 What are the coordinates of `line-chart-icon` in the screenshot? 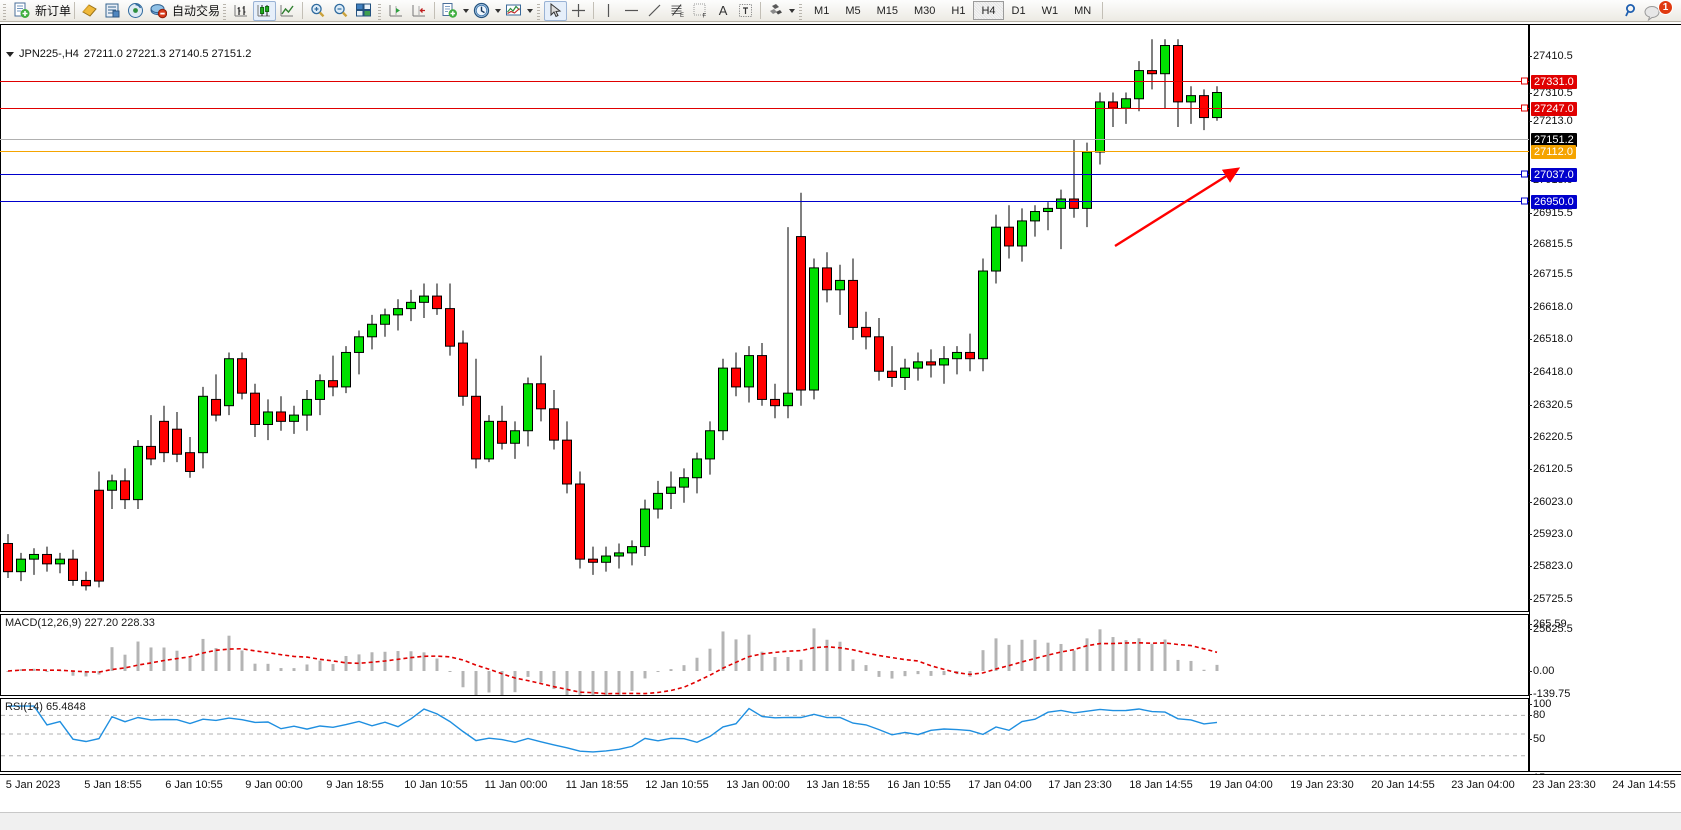 It's located at (287, 11).